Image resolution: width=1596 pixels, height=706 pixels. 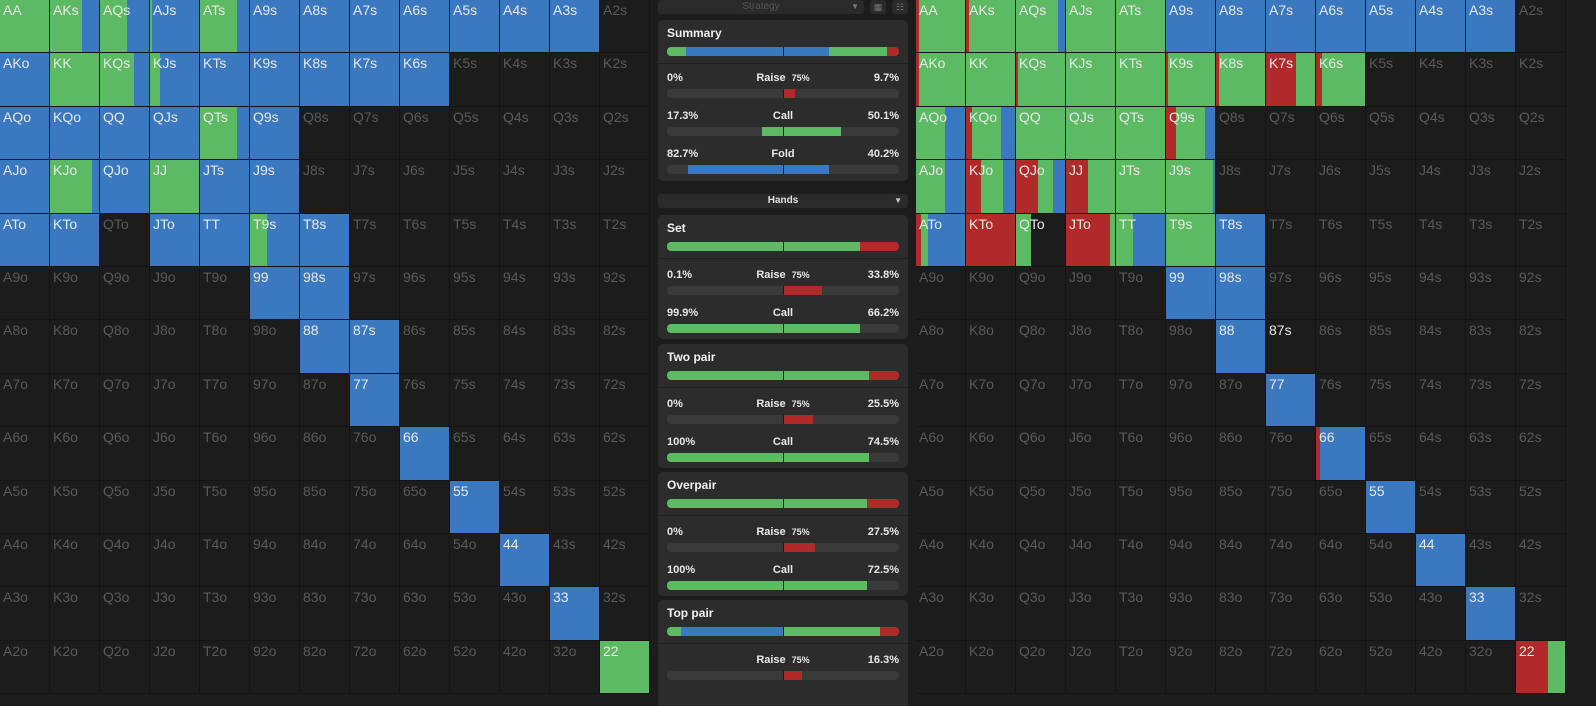 I want to click on hand-cell: KJo, so click(x=75, y=187).